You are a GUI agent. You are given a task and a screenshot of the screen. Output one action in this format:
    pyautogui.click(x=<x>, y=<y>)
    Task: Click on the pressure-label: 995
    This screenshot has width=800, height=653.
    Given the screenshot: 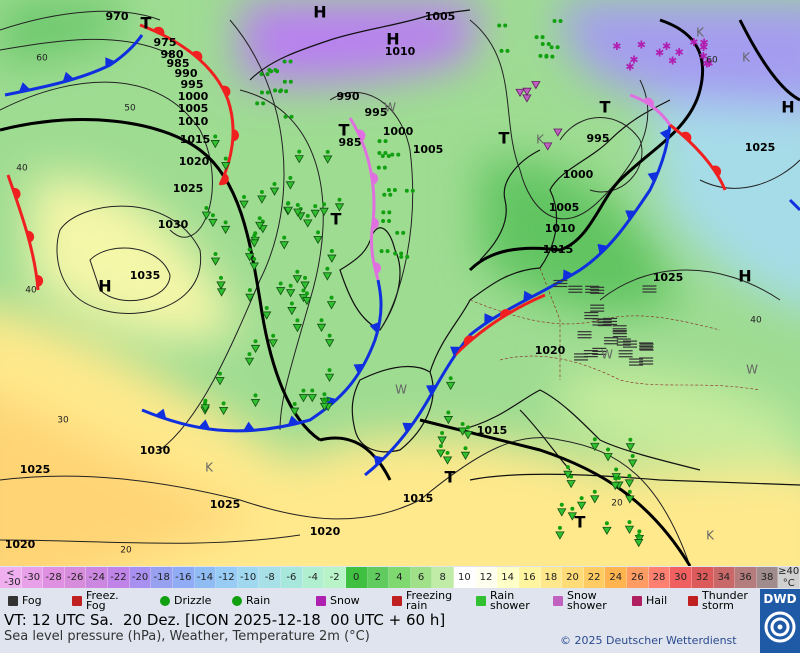 What is the action you would take?
    pyautogui.click(x=598, y=138)
    